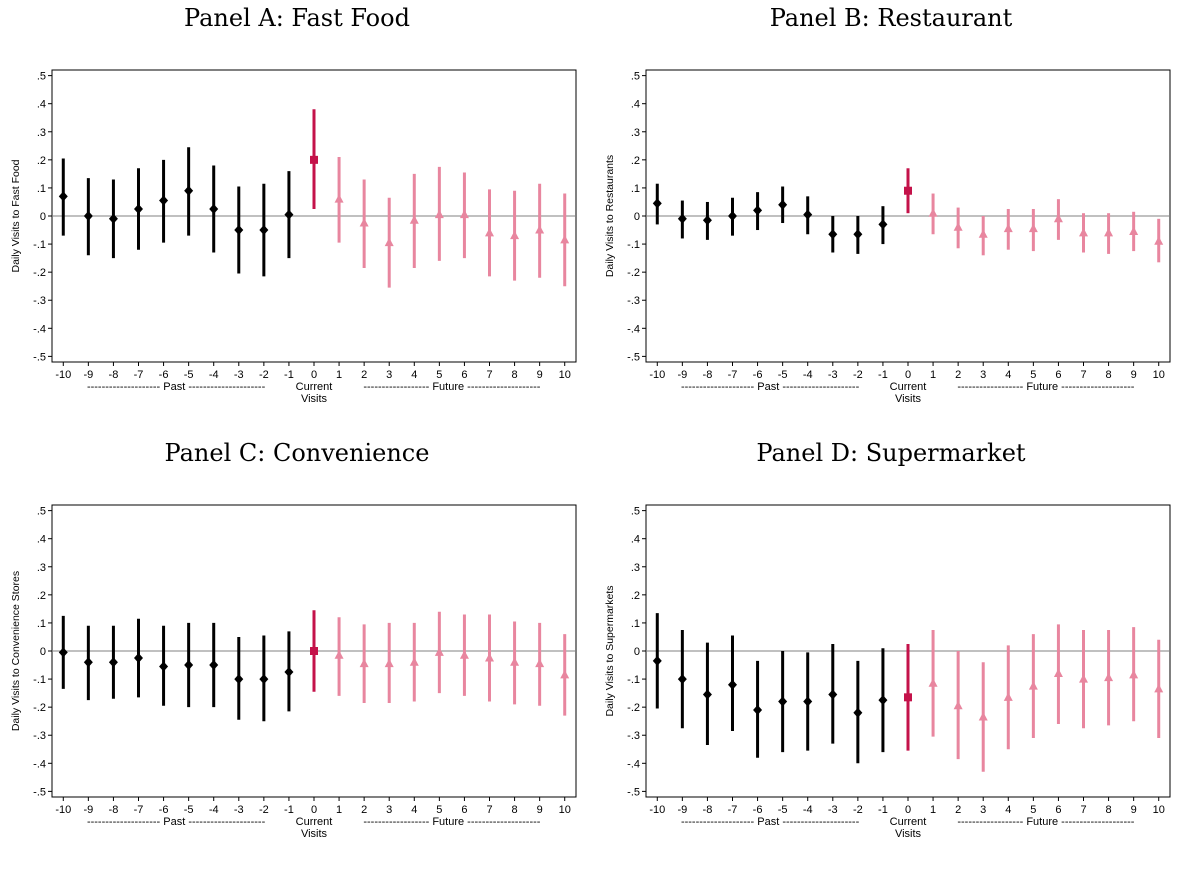  I want to click on x-tick-label: -2, so click(858, 810).